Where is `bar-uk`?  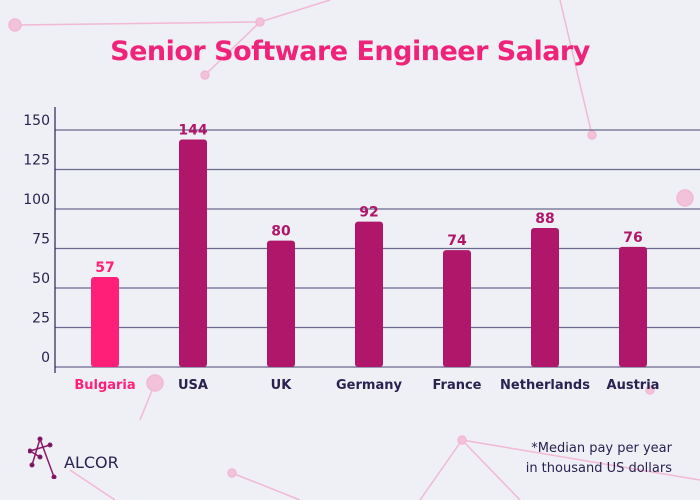 bar-uk is located at coordinates (281, 303).